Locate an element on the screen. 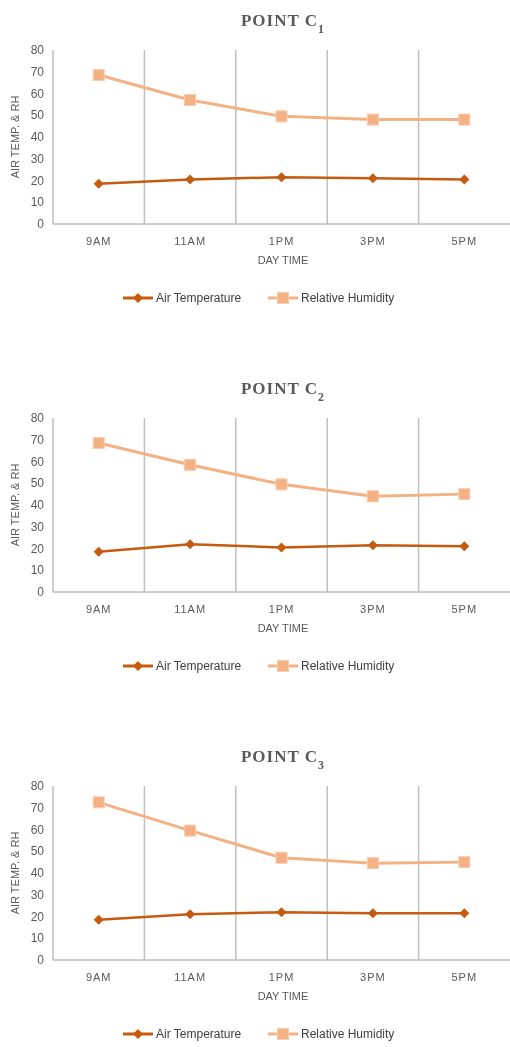 The height and width of the screenshot is (1047, 510). chart-title: POINT C$_{1}$ is located at coordinates (283, 23).